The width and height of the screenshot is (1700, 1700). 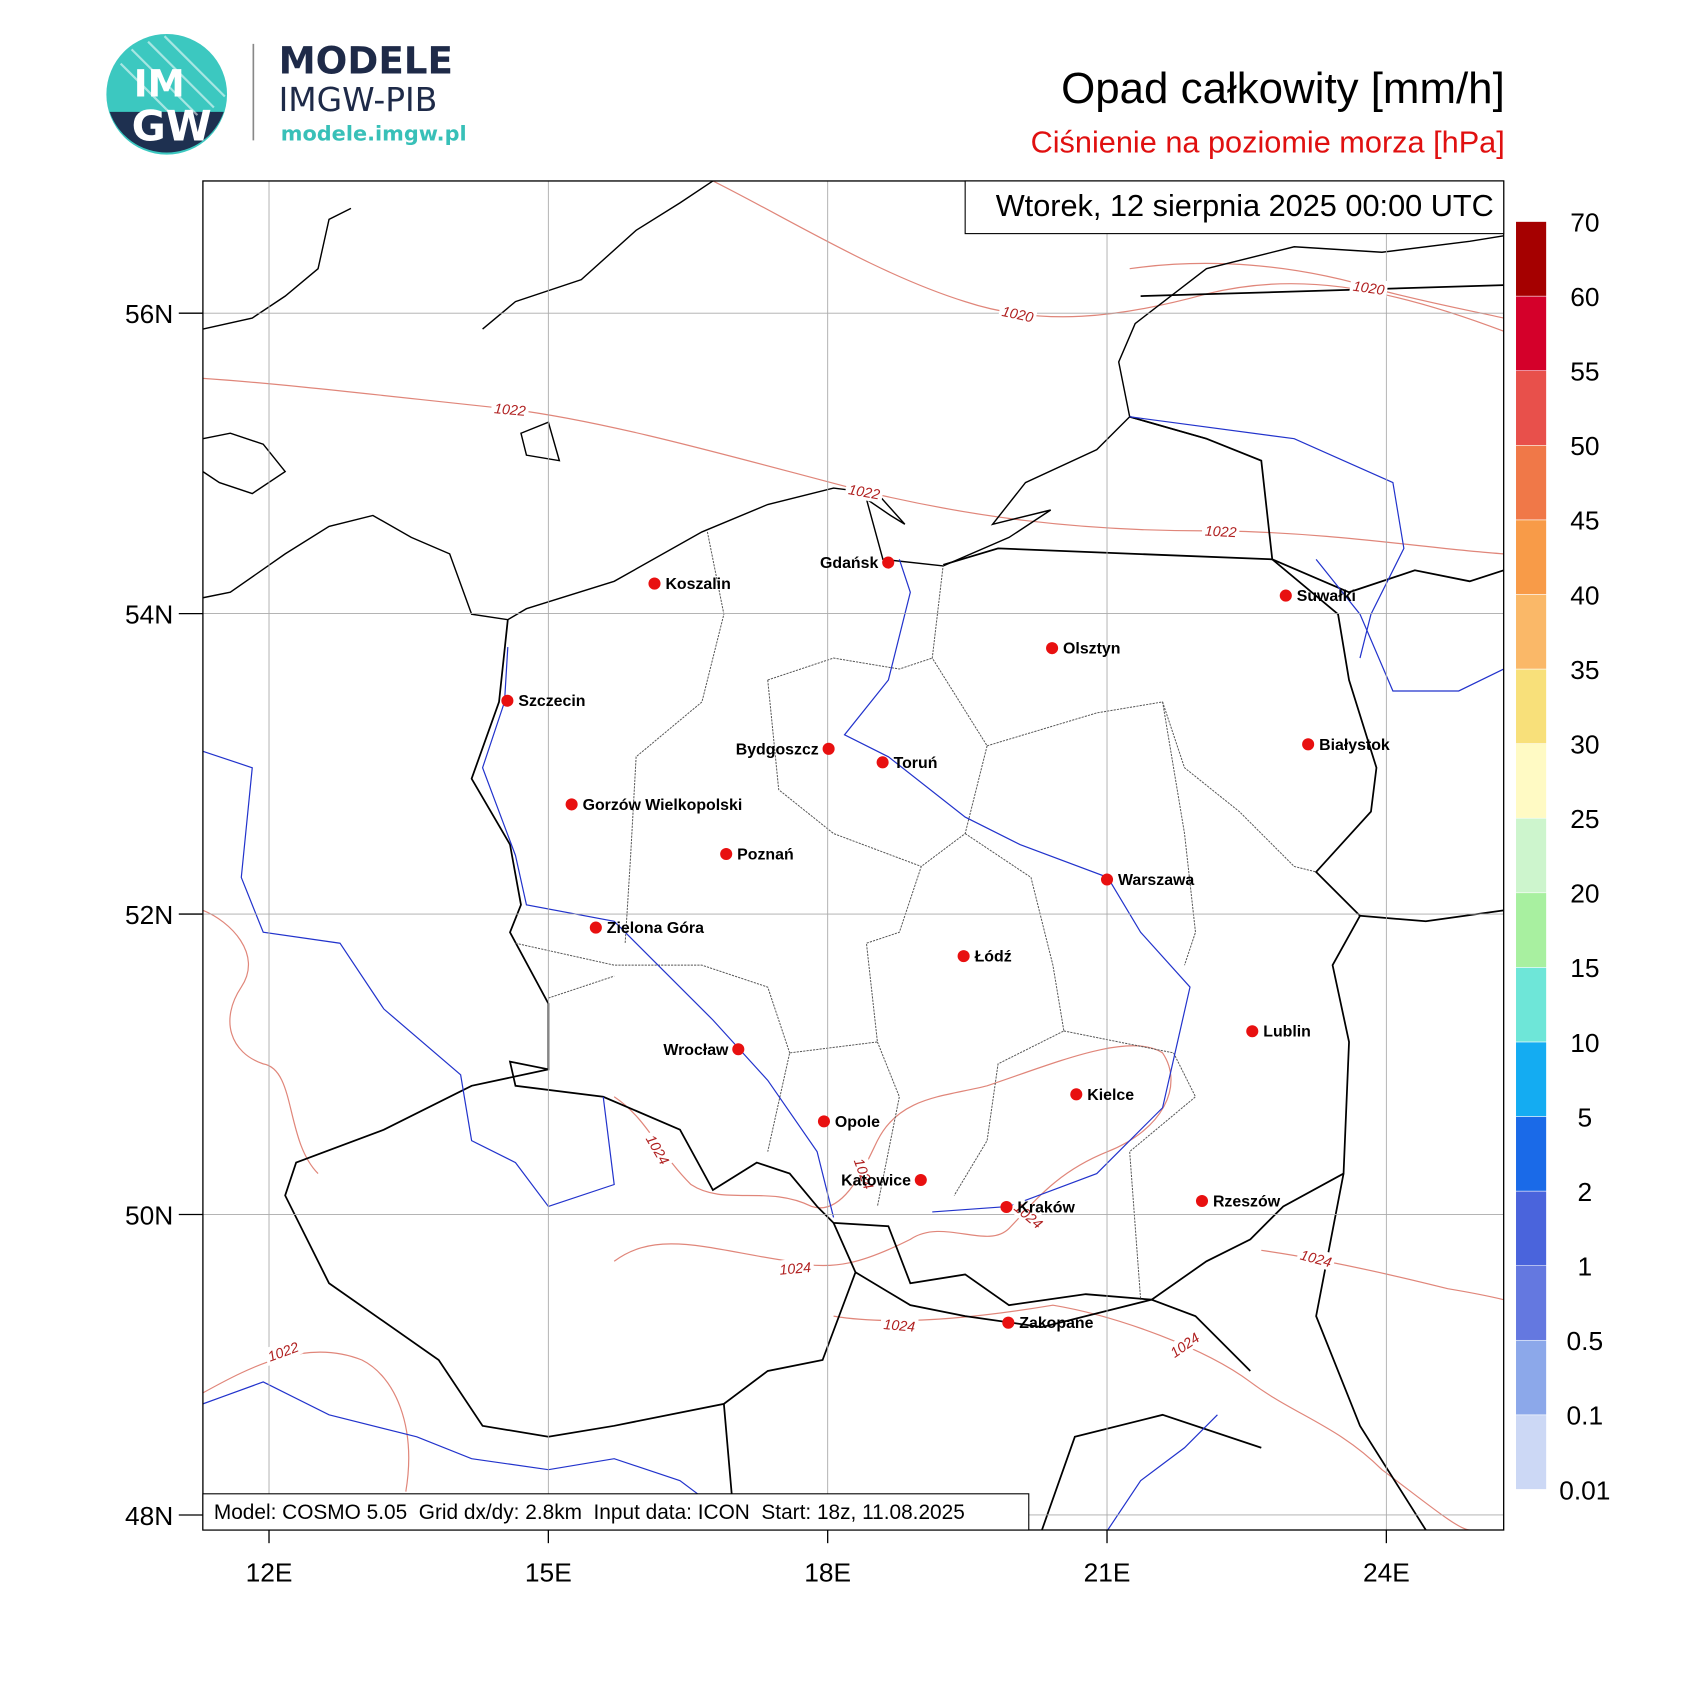 What do you see at coordinates (1584, 670) in the screenshot?
I see `colorbar-label: 35` at bounding box center [1584, 670].